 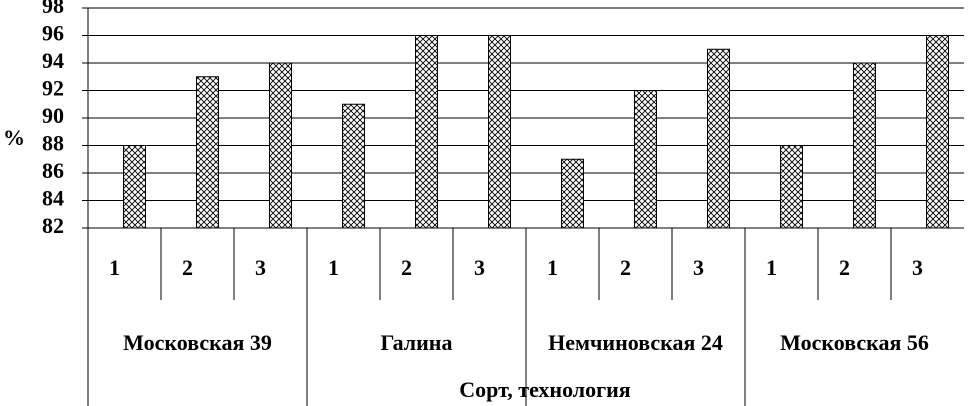 What do you see at coordinates (545, 389) in the screenshot?
I see `x-axis-label: Сорт, технология` at bounding box center [545, 389].